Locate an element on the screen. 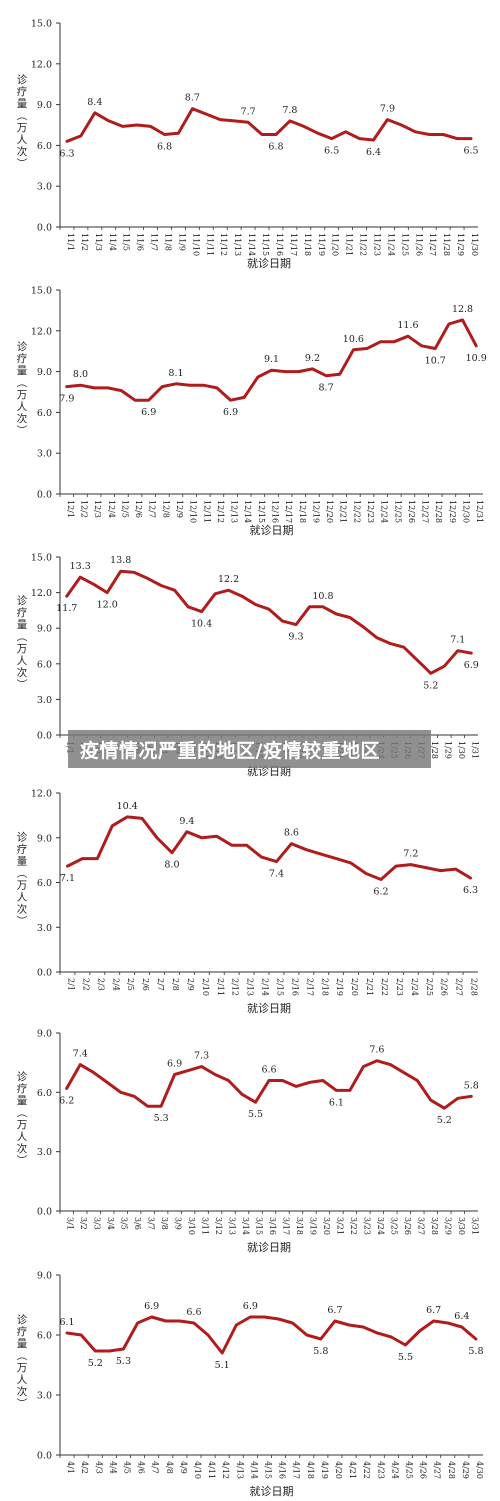  x-tick-label: 1/31 is located at coordinates (474, 750).